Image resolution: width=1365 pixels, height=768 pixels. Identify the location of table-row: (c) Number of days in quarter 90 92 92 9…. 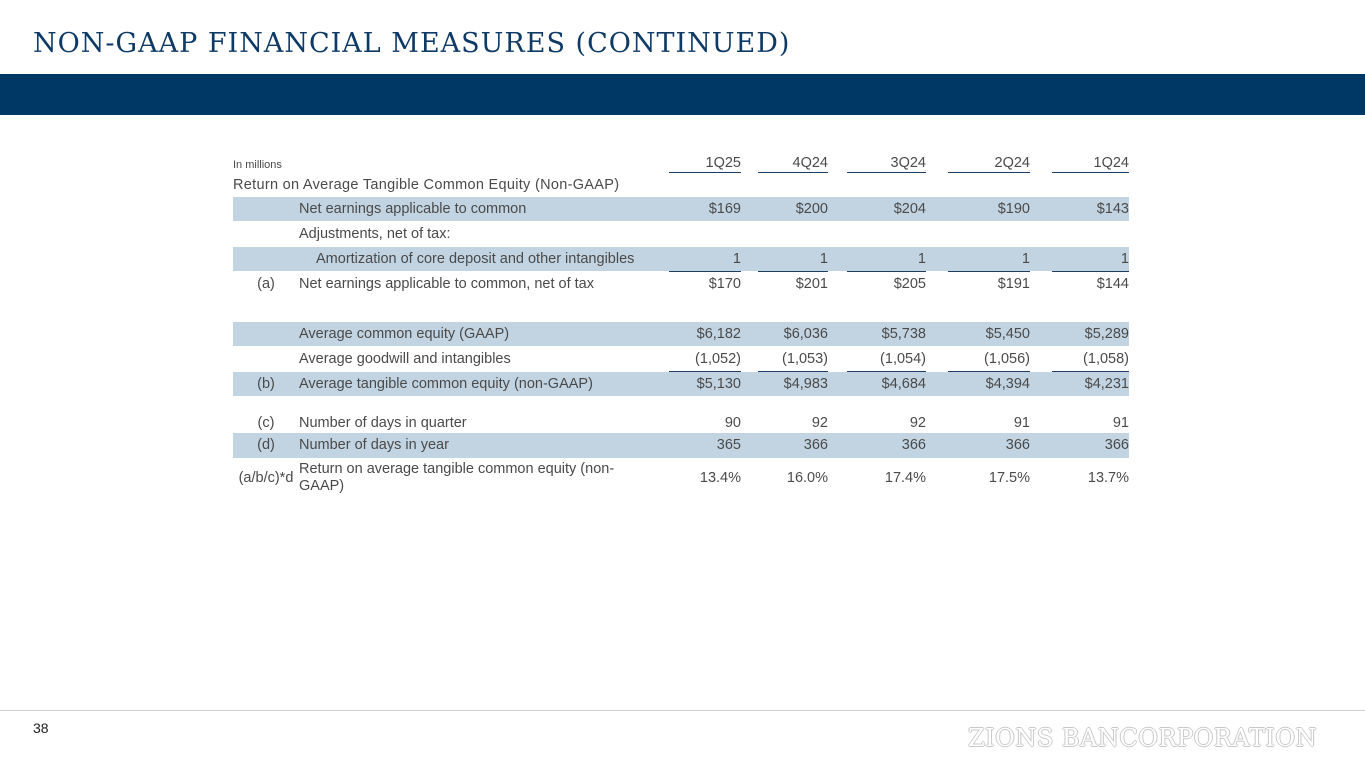
(681, 422).